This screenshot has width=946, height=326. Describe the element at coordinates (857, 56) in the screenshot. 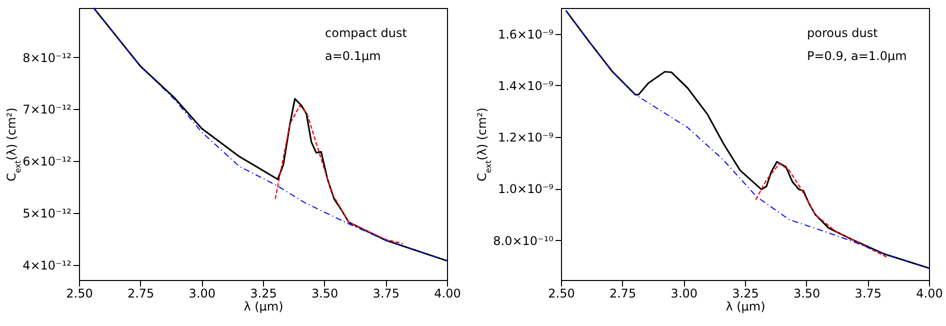

I see `annotation: P=0.9, a=1.0μm` at that location.